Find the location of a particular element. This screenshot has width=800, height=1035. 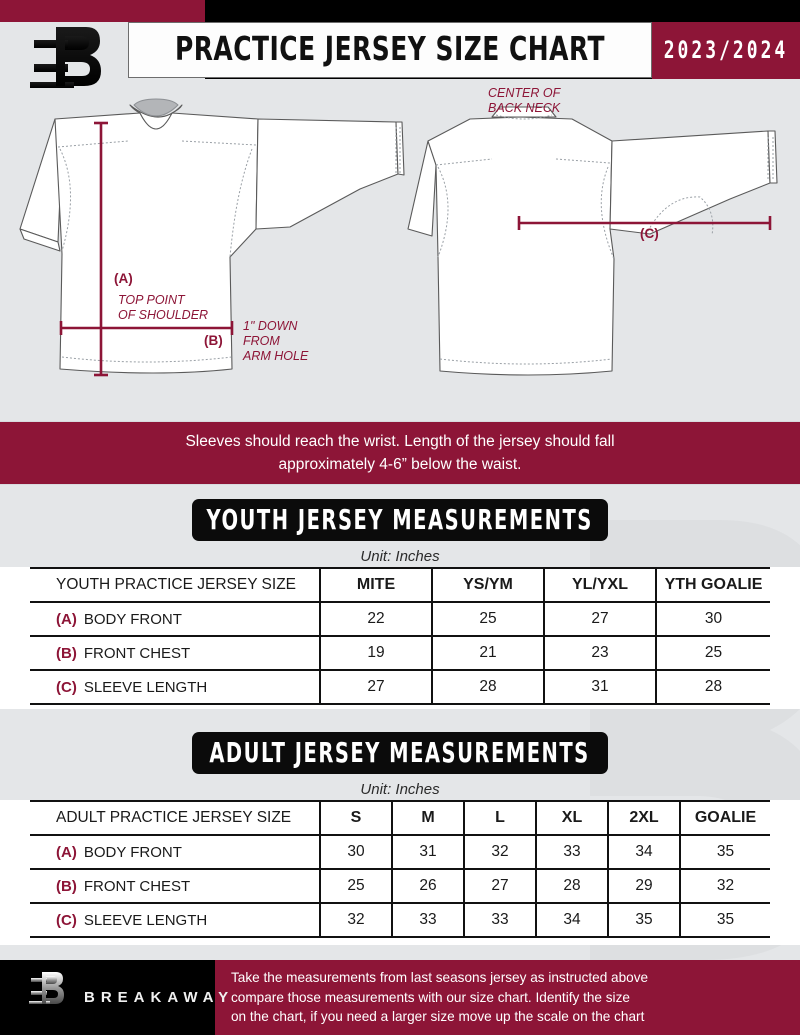

adult-cell-2-4: 35 is located at coordinates (643, 920).